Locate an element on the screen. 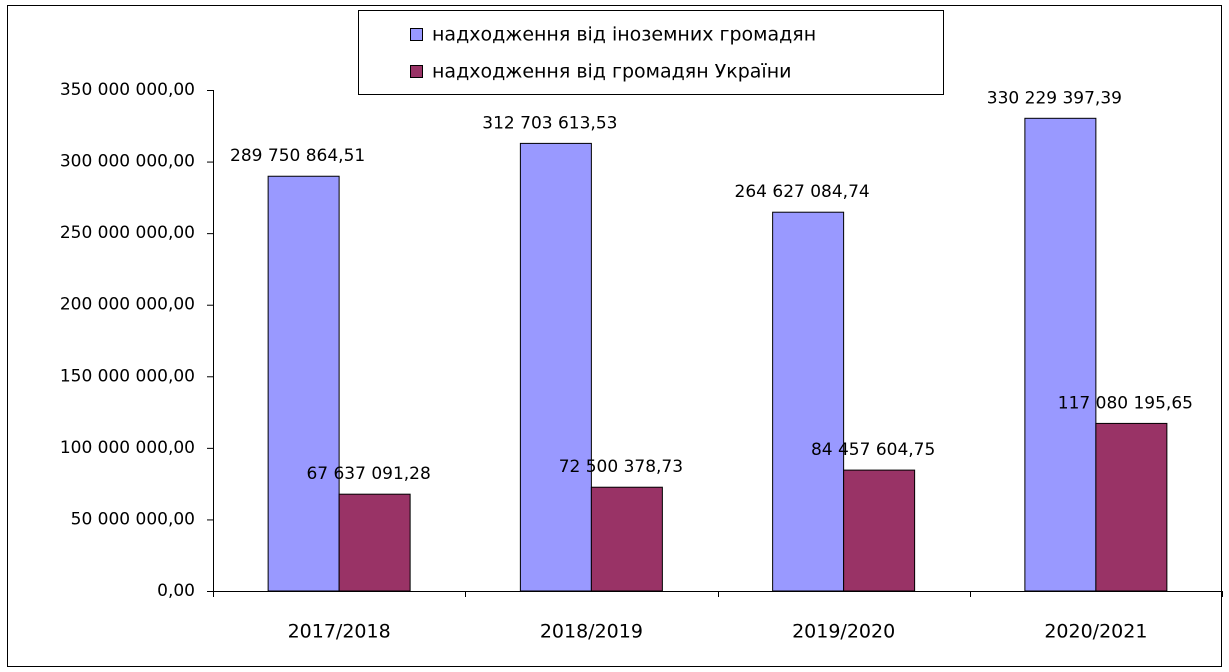 The image size is (1229, 672). value-label: 84 457 604,75 is located at coordinates (873, 450).